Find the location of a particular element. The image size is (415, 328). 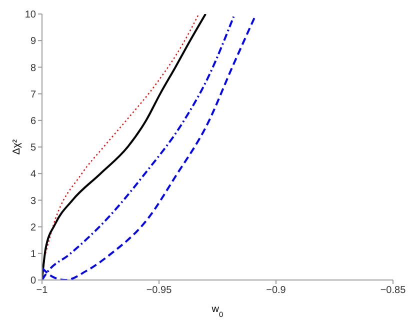

y-tick-label: 1 is located at coordinates (33, 254).